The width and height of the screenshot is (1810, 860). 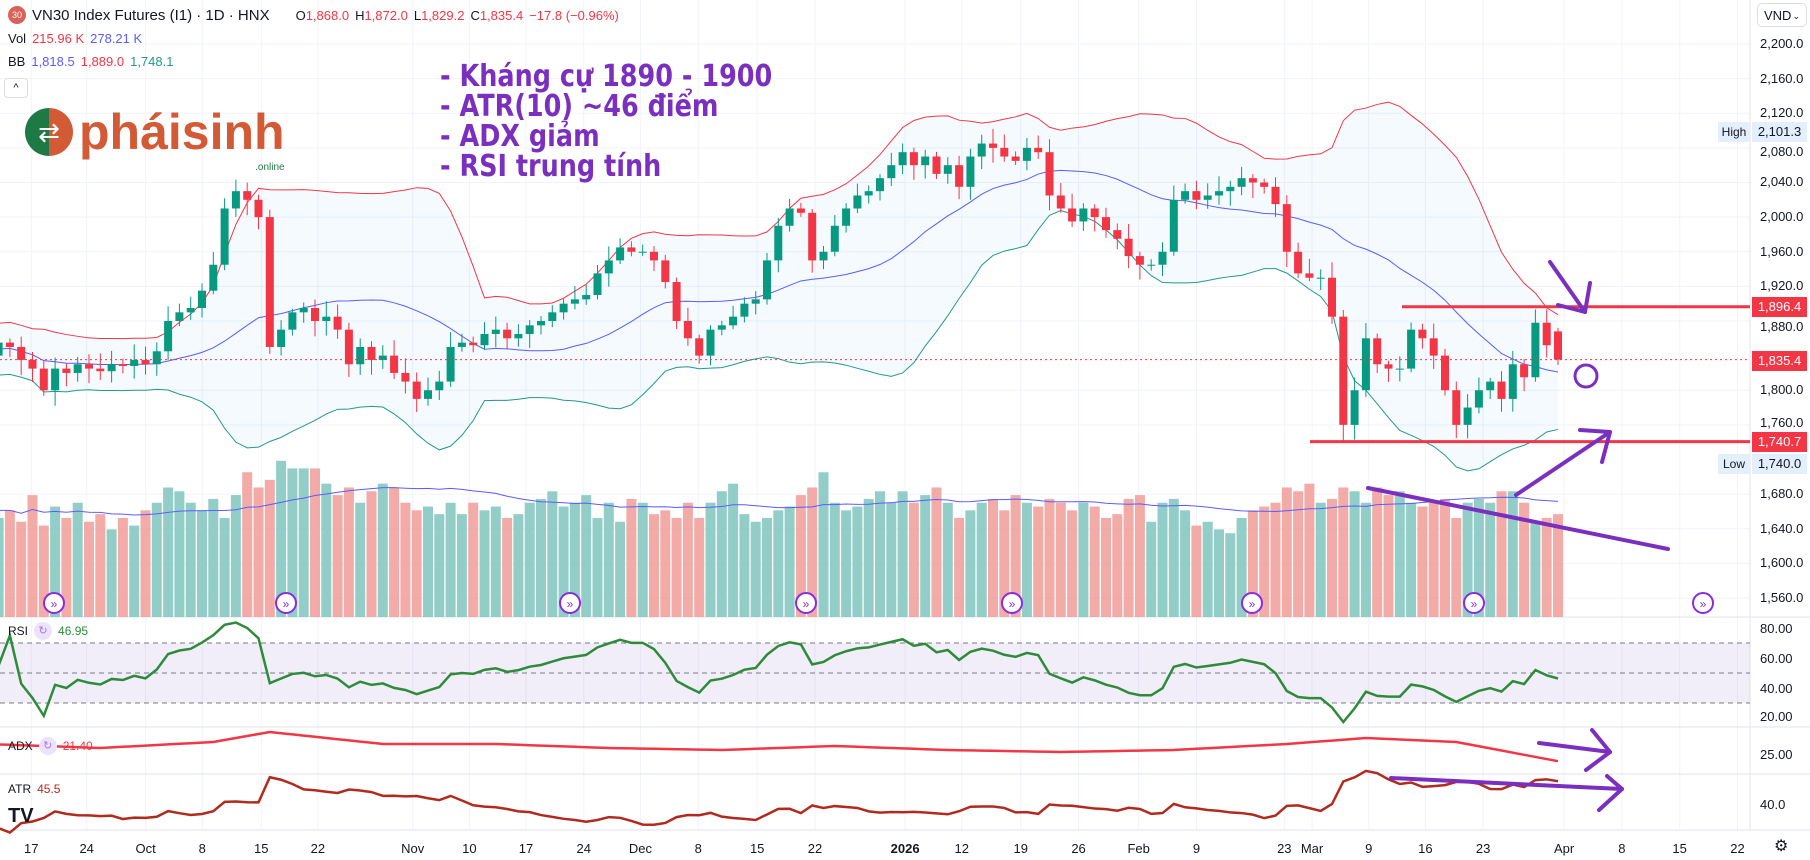 What do you see at coordinates (31, 848) in the screenshot?
I see `date-tick: 17` at bounding box center [31, 848].